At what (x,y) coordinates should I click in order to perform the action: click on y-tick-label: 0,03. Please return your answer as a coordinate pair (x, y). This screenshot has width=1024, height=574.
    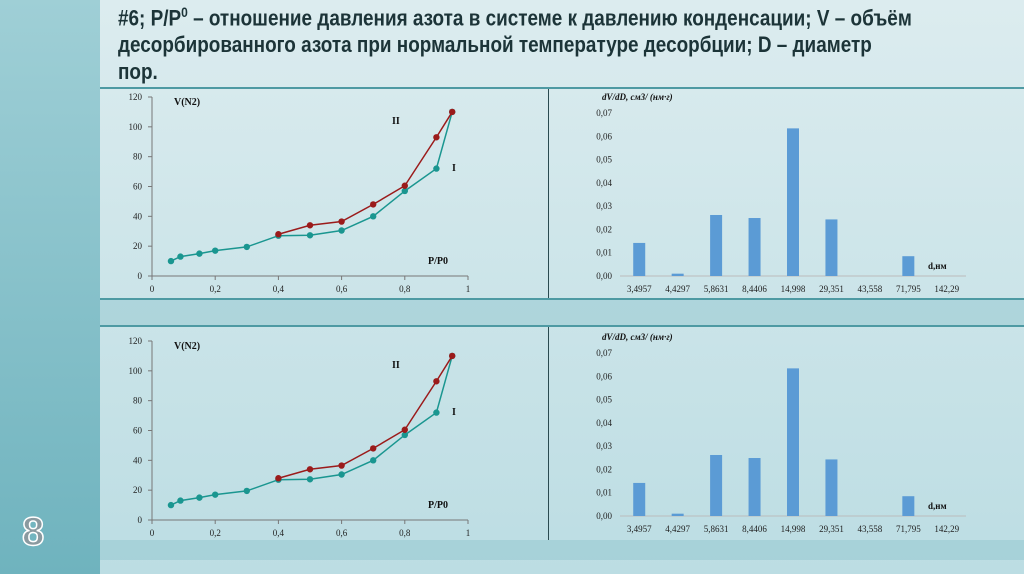
    Looking at the image, I should click on (604, 446).